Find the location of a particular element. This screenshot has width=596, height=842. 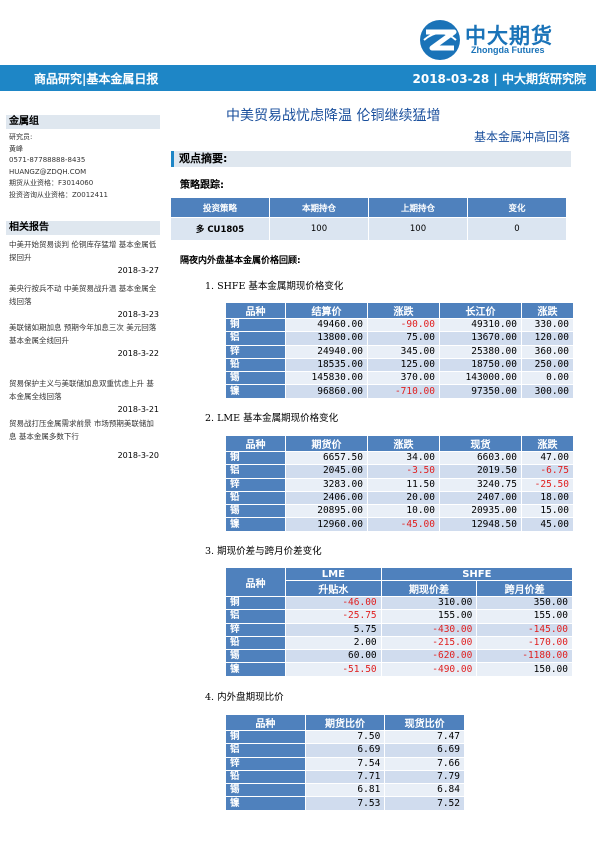

section-heading: 1. SHFE 基本金属期现价格变化 is located at coordinates (274, 286).